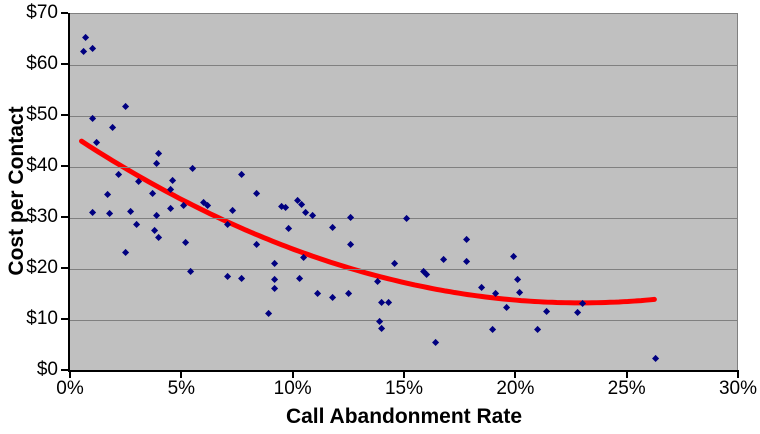  Describe the element at coordinates (42, 114) in the screenshot. I see `y-tick-label: $50` at that location.